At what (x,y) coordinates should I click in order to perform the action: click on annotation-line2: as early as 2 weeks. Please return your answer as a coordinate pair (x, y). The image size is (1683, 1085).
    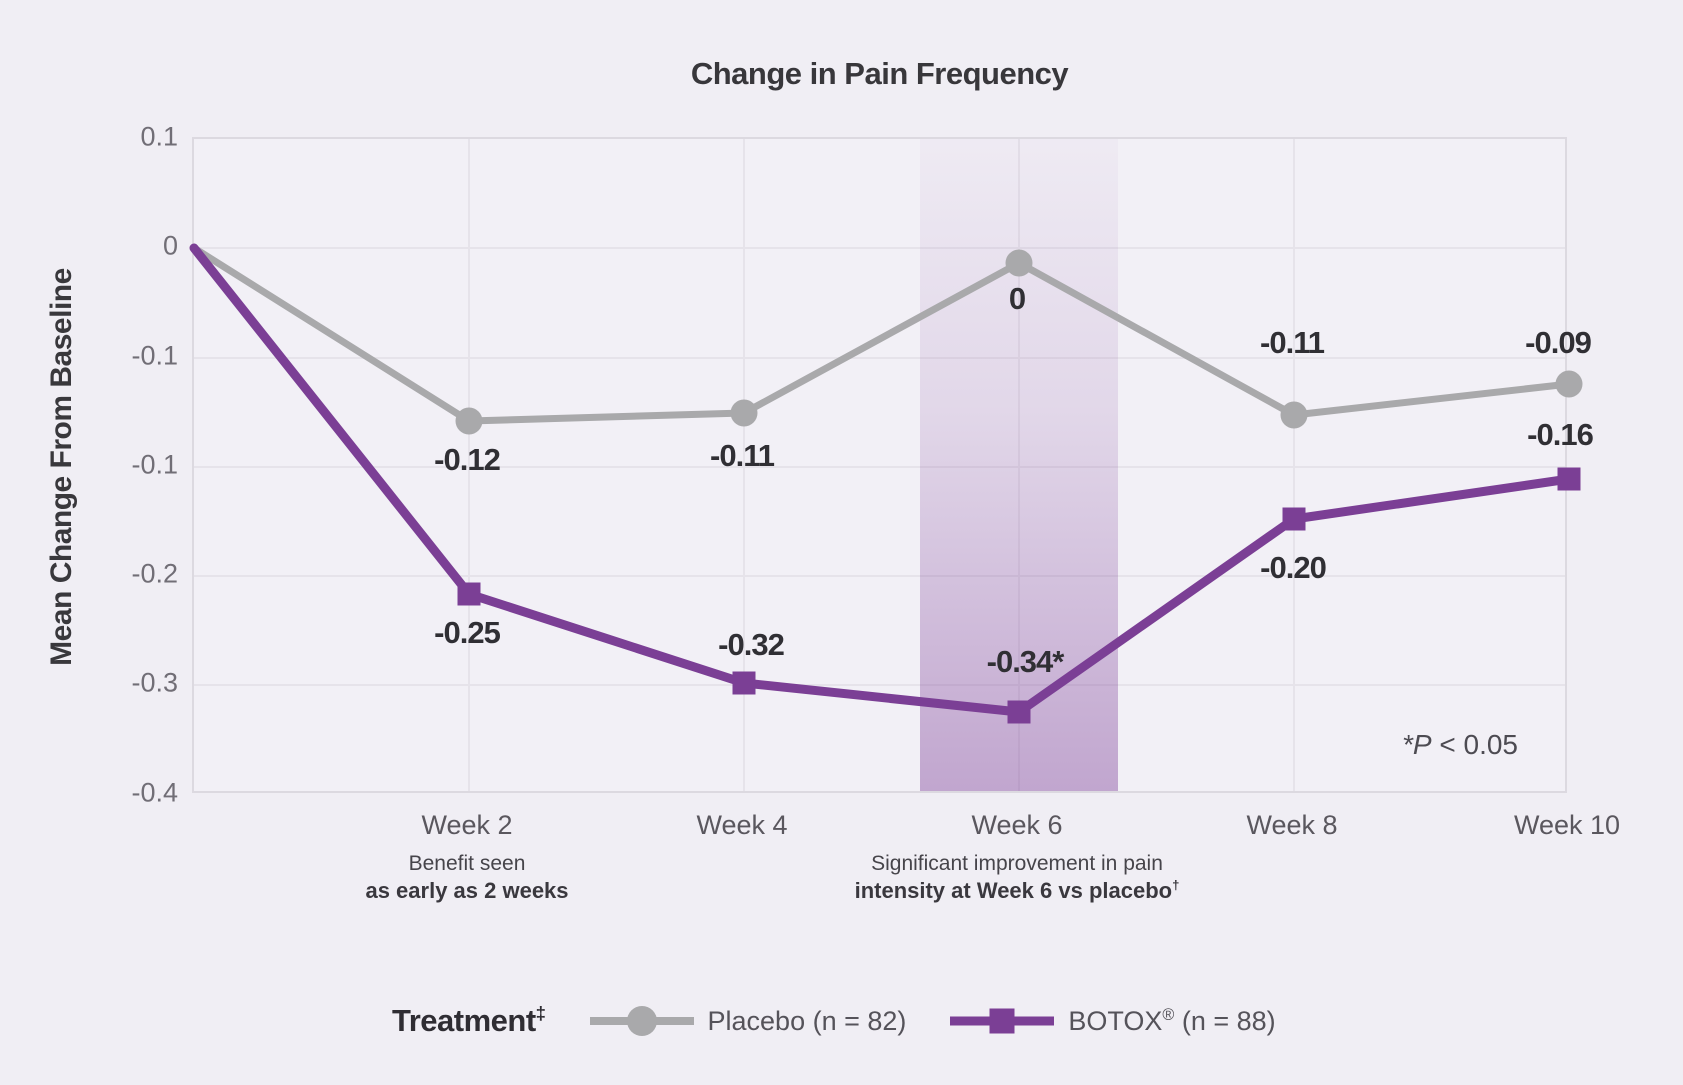
    Looking at the image, I should click on (467, 890).